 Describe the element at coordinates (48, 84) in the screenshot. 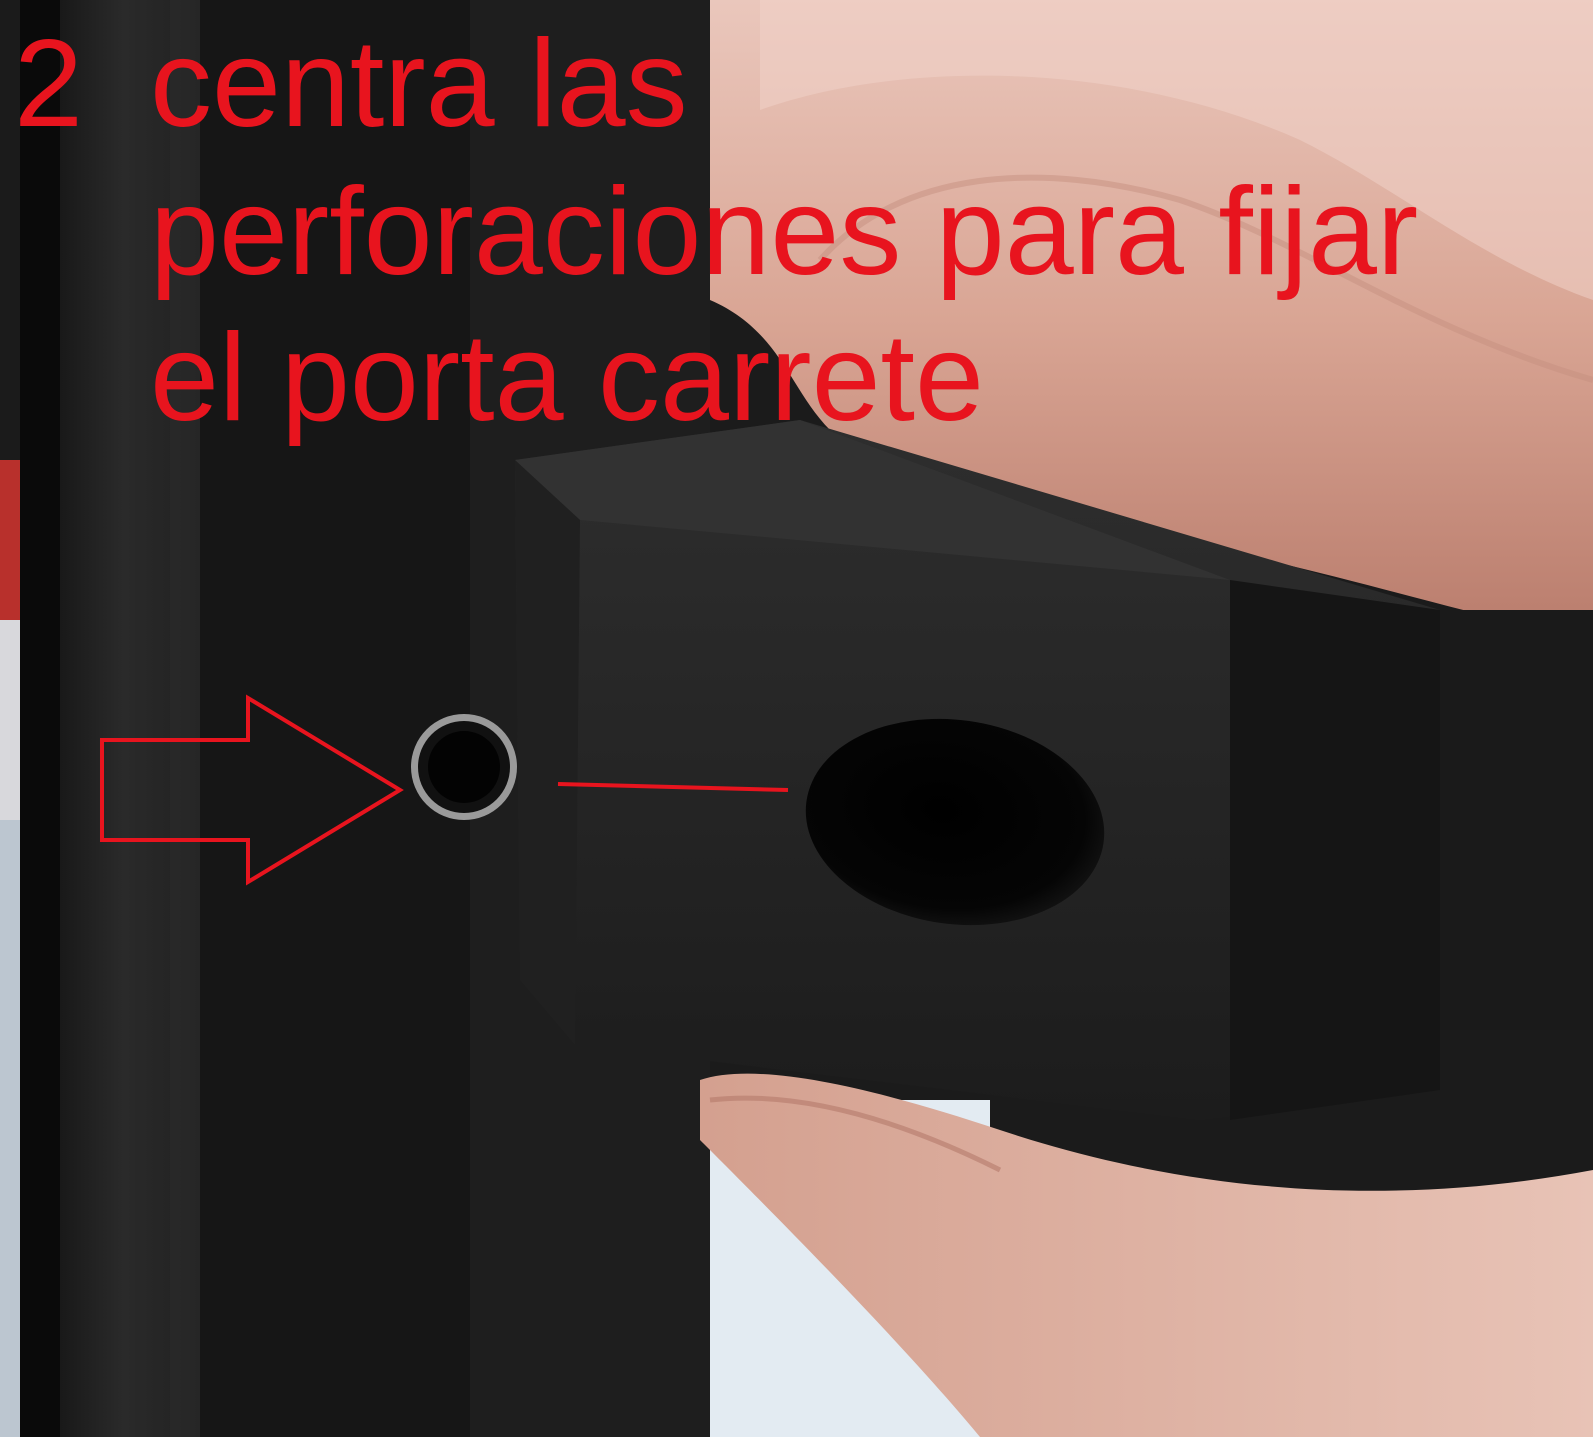

I see `step-number: 2` at that location.